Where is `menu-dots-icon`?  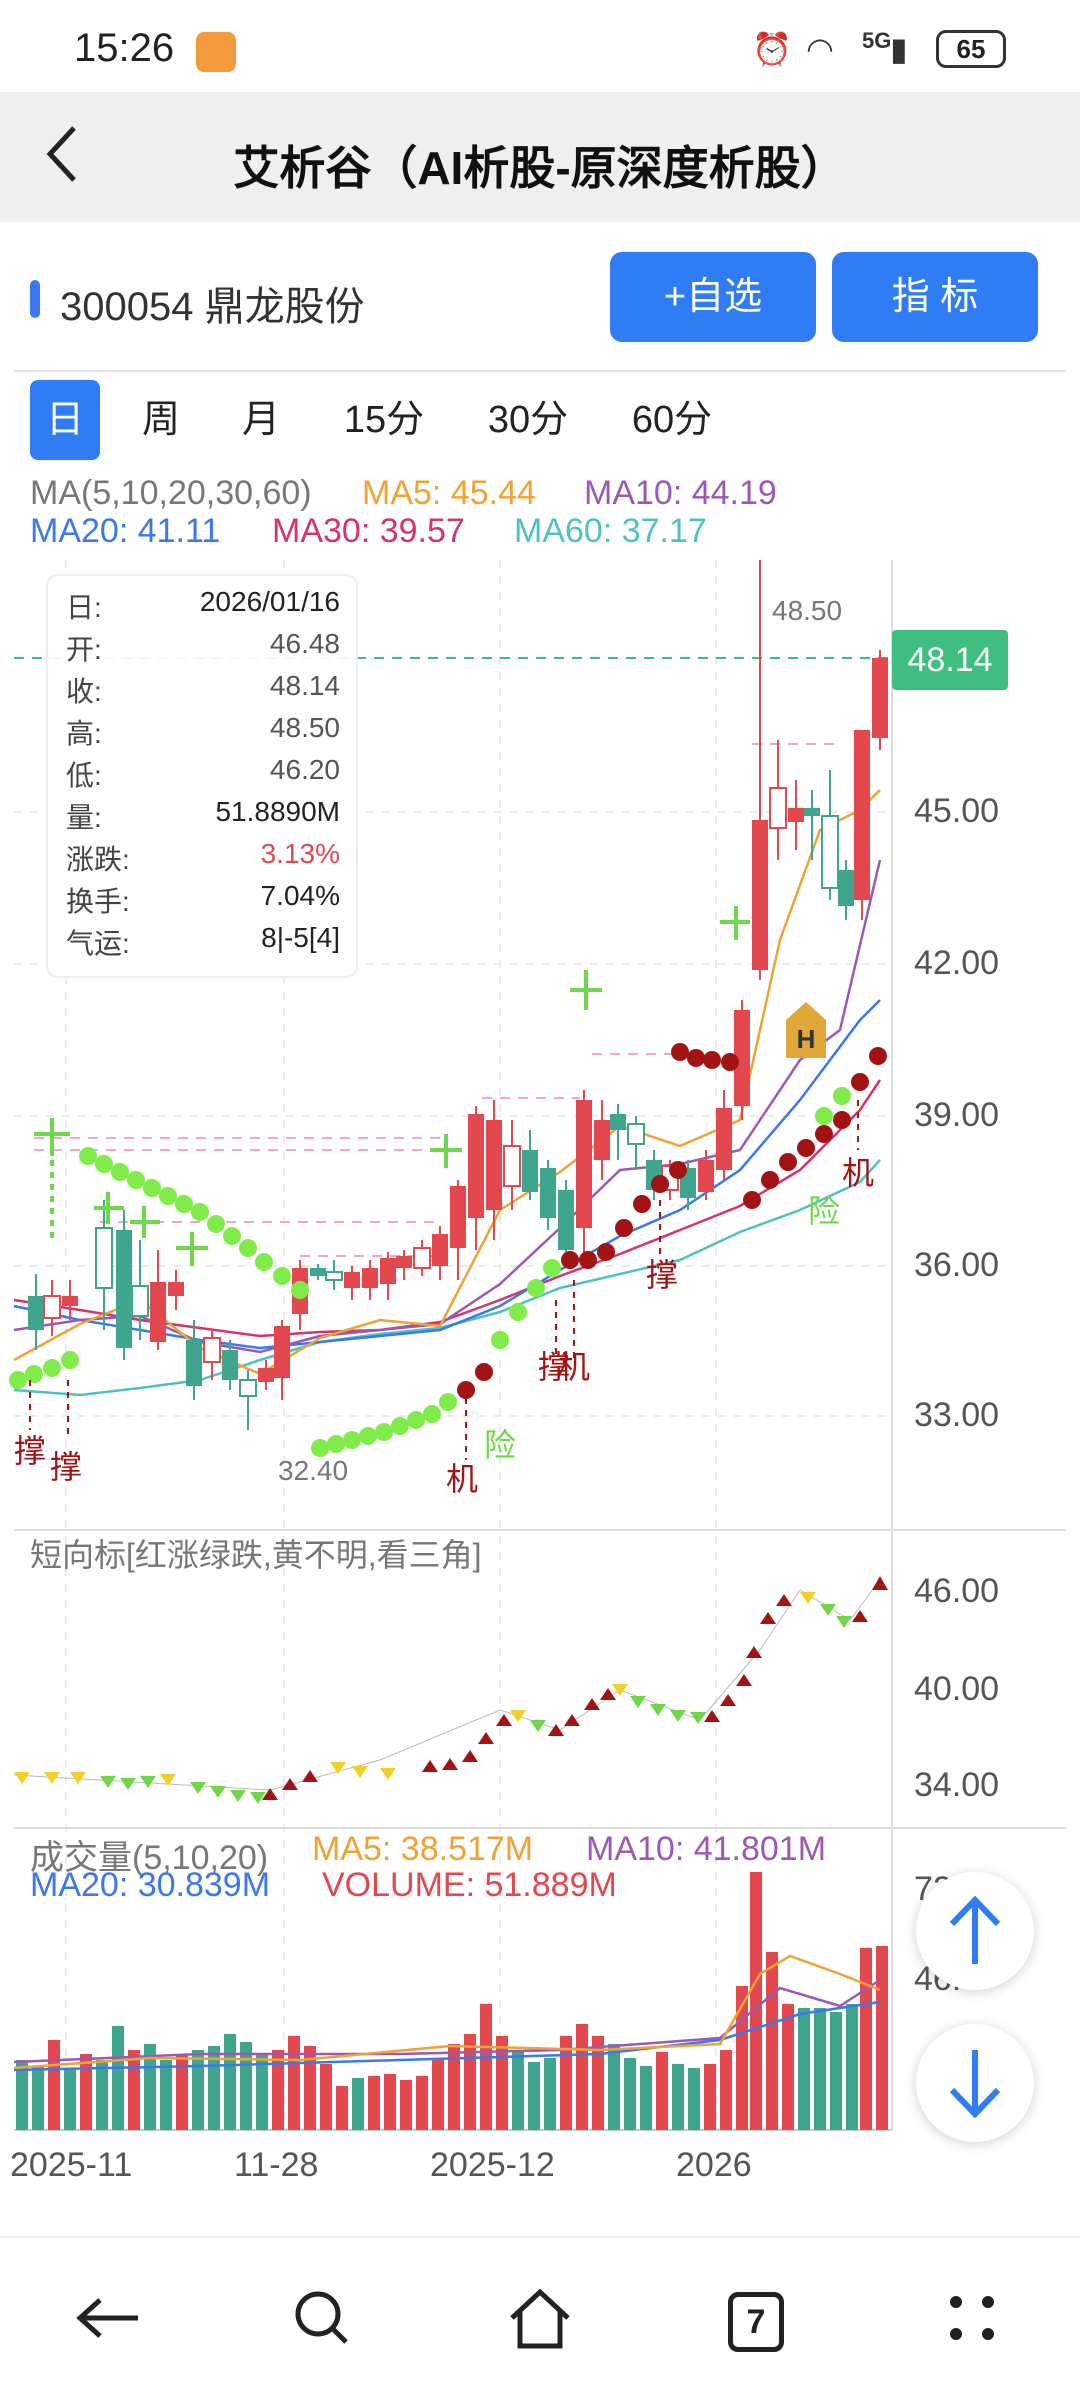
menu-dots-icon is located at coordinates (972, 2318).